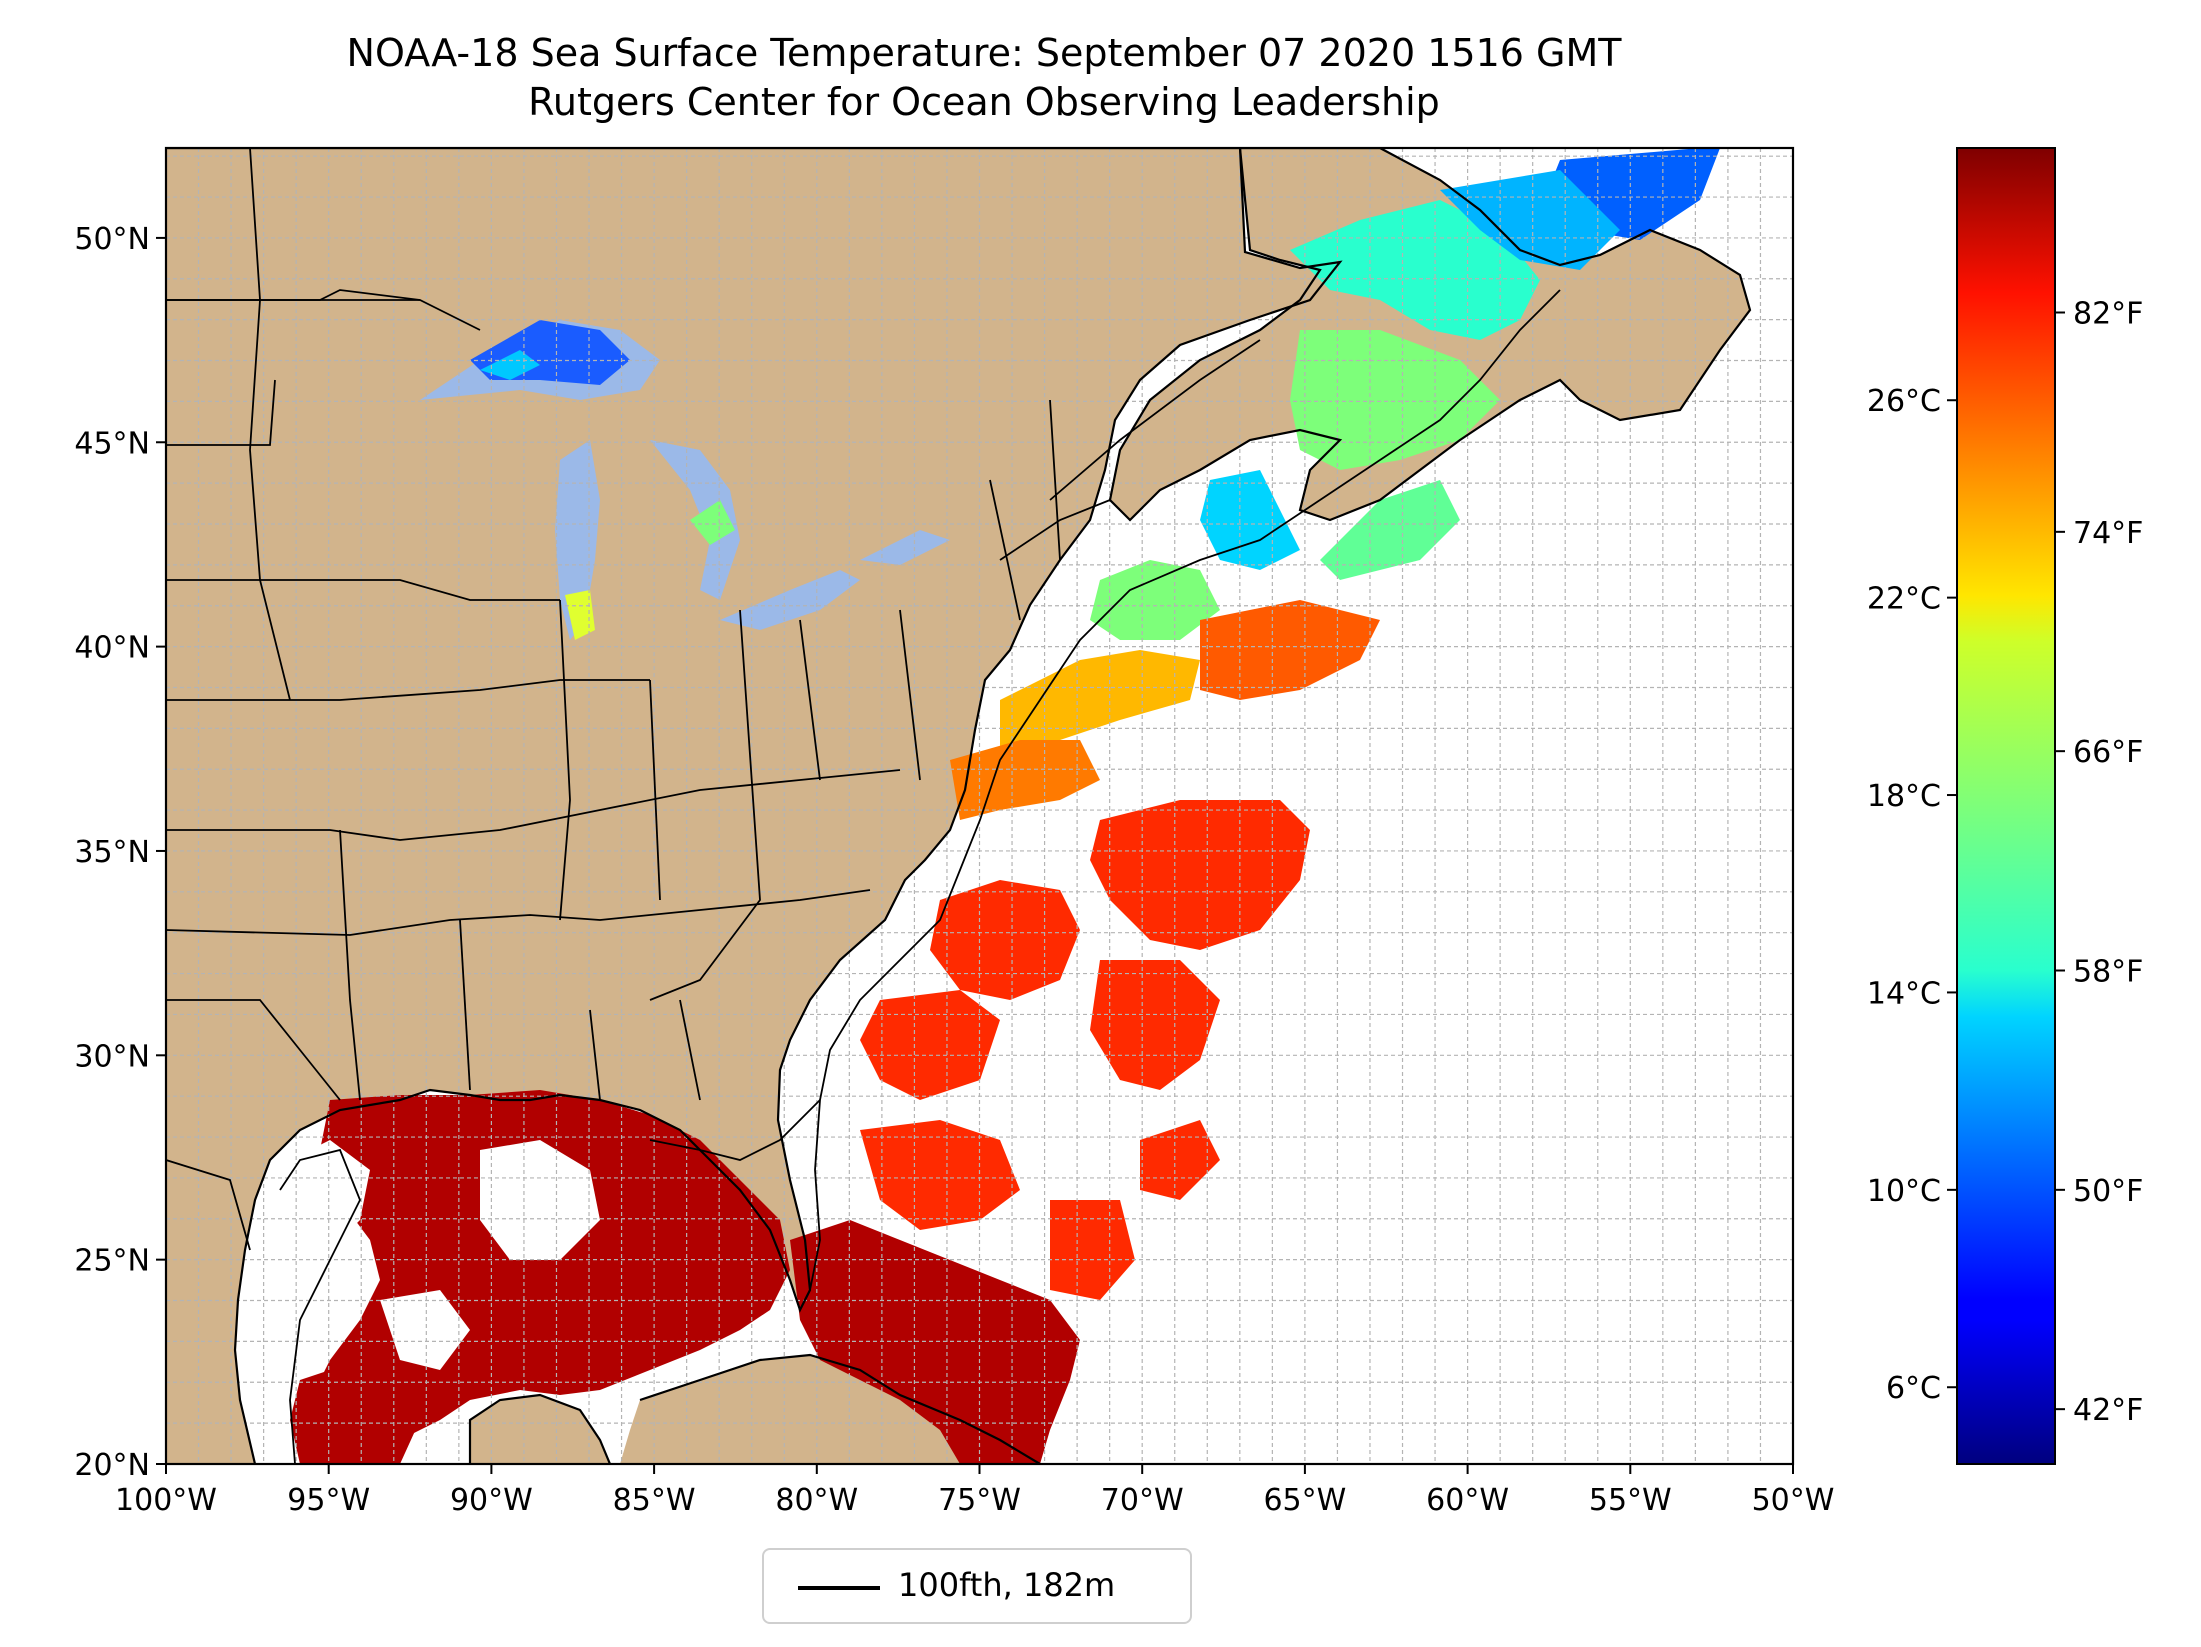 The image size is (2201, 1647). Describe the element at coordinates (654, 1500) in the screenshot. I see `lon-tick-label: 85°W` at that location.